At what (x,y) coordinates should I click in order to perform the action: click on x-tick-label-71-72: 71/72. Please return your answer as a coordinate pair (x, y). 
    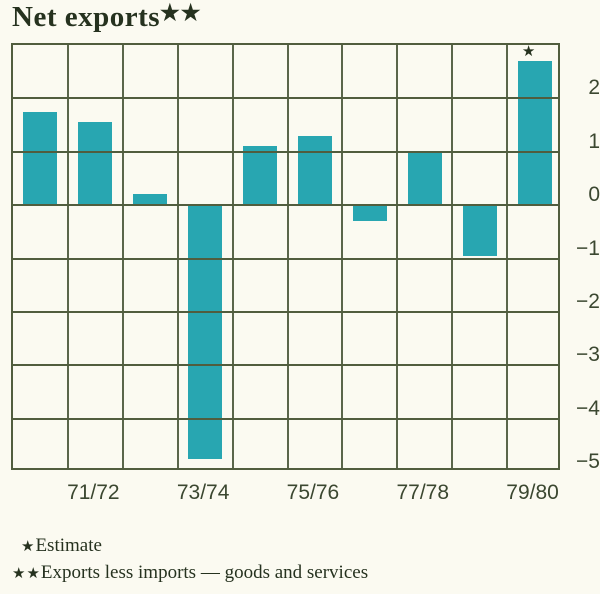
    Looking at the image, I should click on (93, 492).